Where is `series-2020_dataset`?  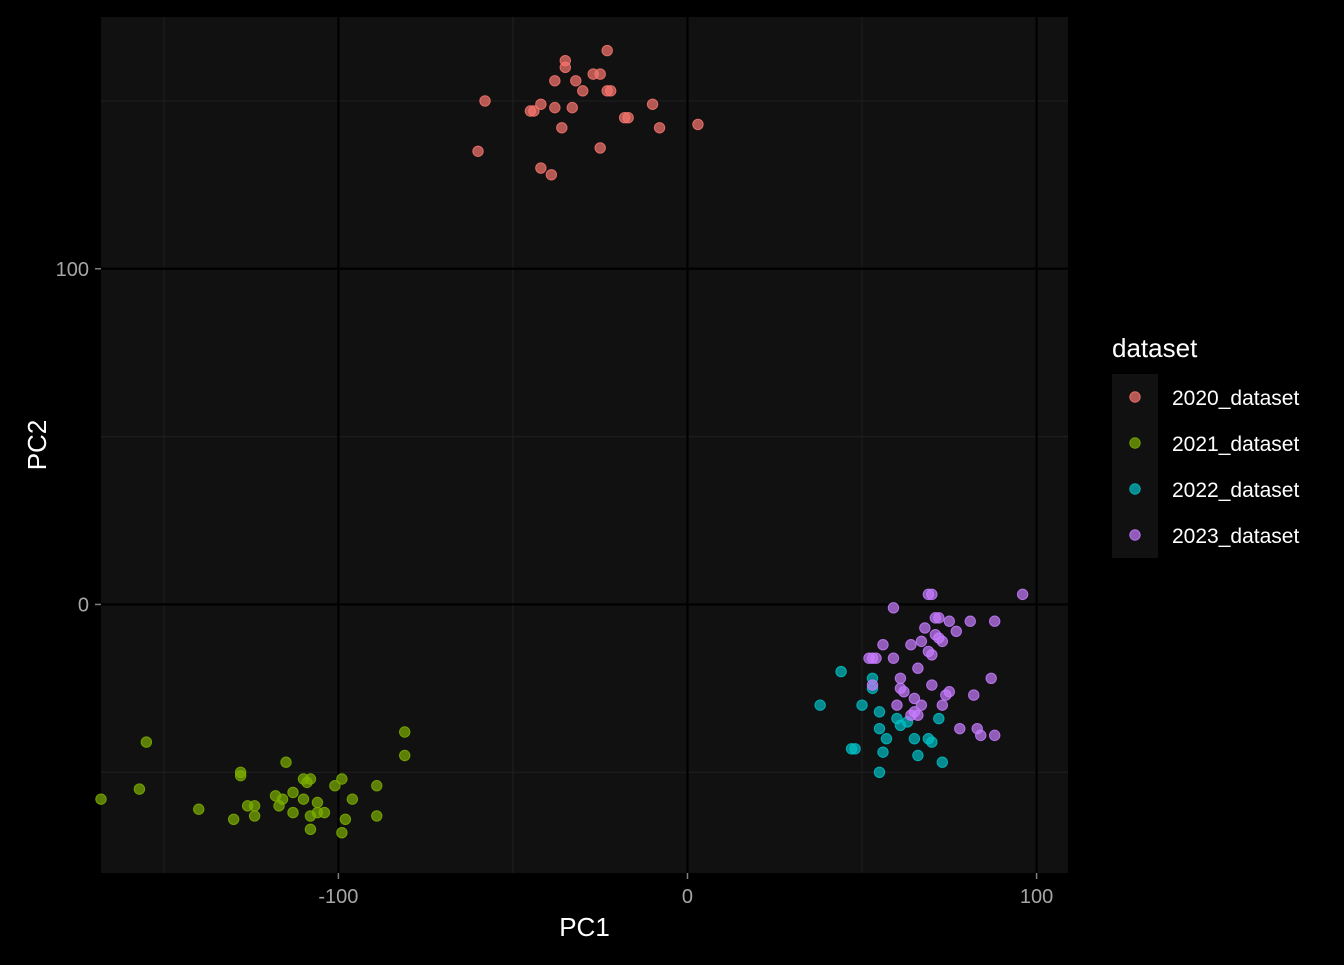
series-2020_dataset is located at coordinates (588, 112).